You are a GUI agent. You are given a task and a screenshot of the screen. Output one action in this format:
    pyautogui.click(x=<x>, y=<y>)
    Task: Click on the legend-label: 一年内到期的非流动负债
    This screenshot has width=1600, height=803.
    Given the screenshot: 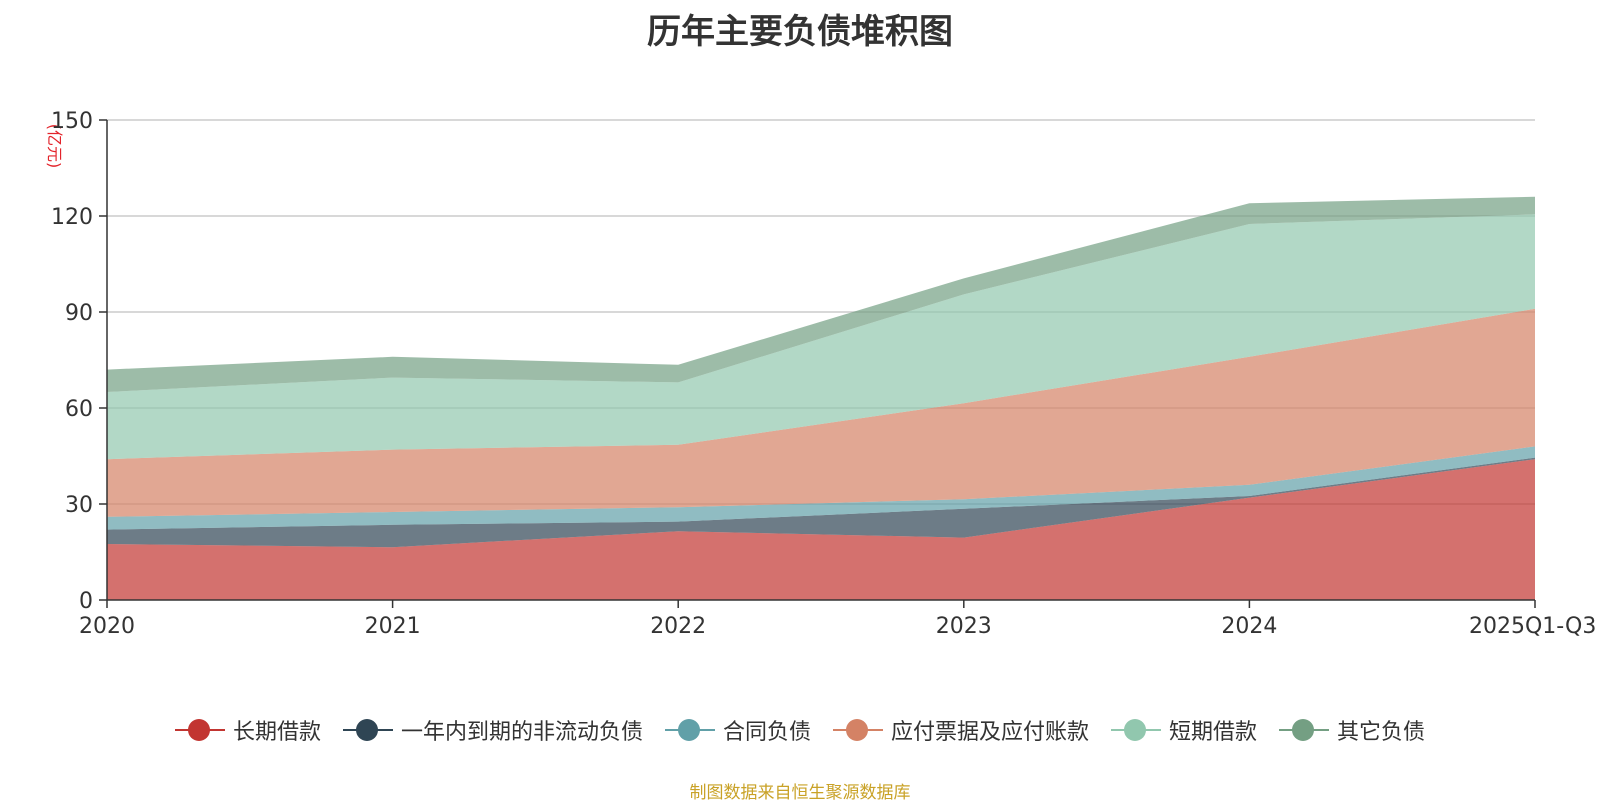 What is the action you would take?
    pyautogui.click(x=521, y=732)
    